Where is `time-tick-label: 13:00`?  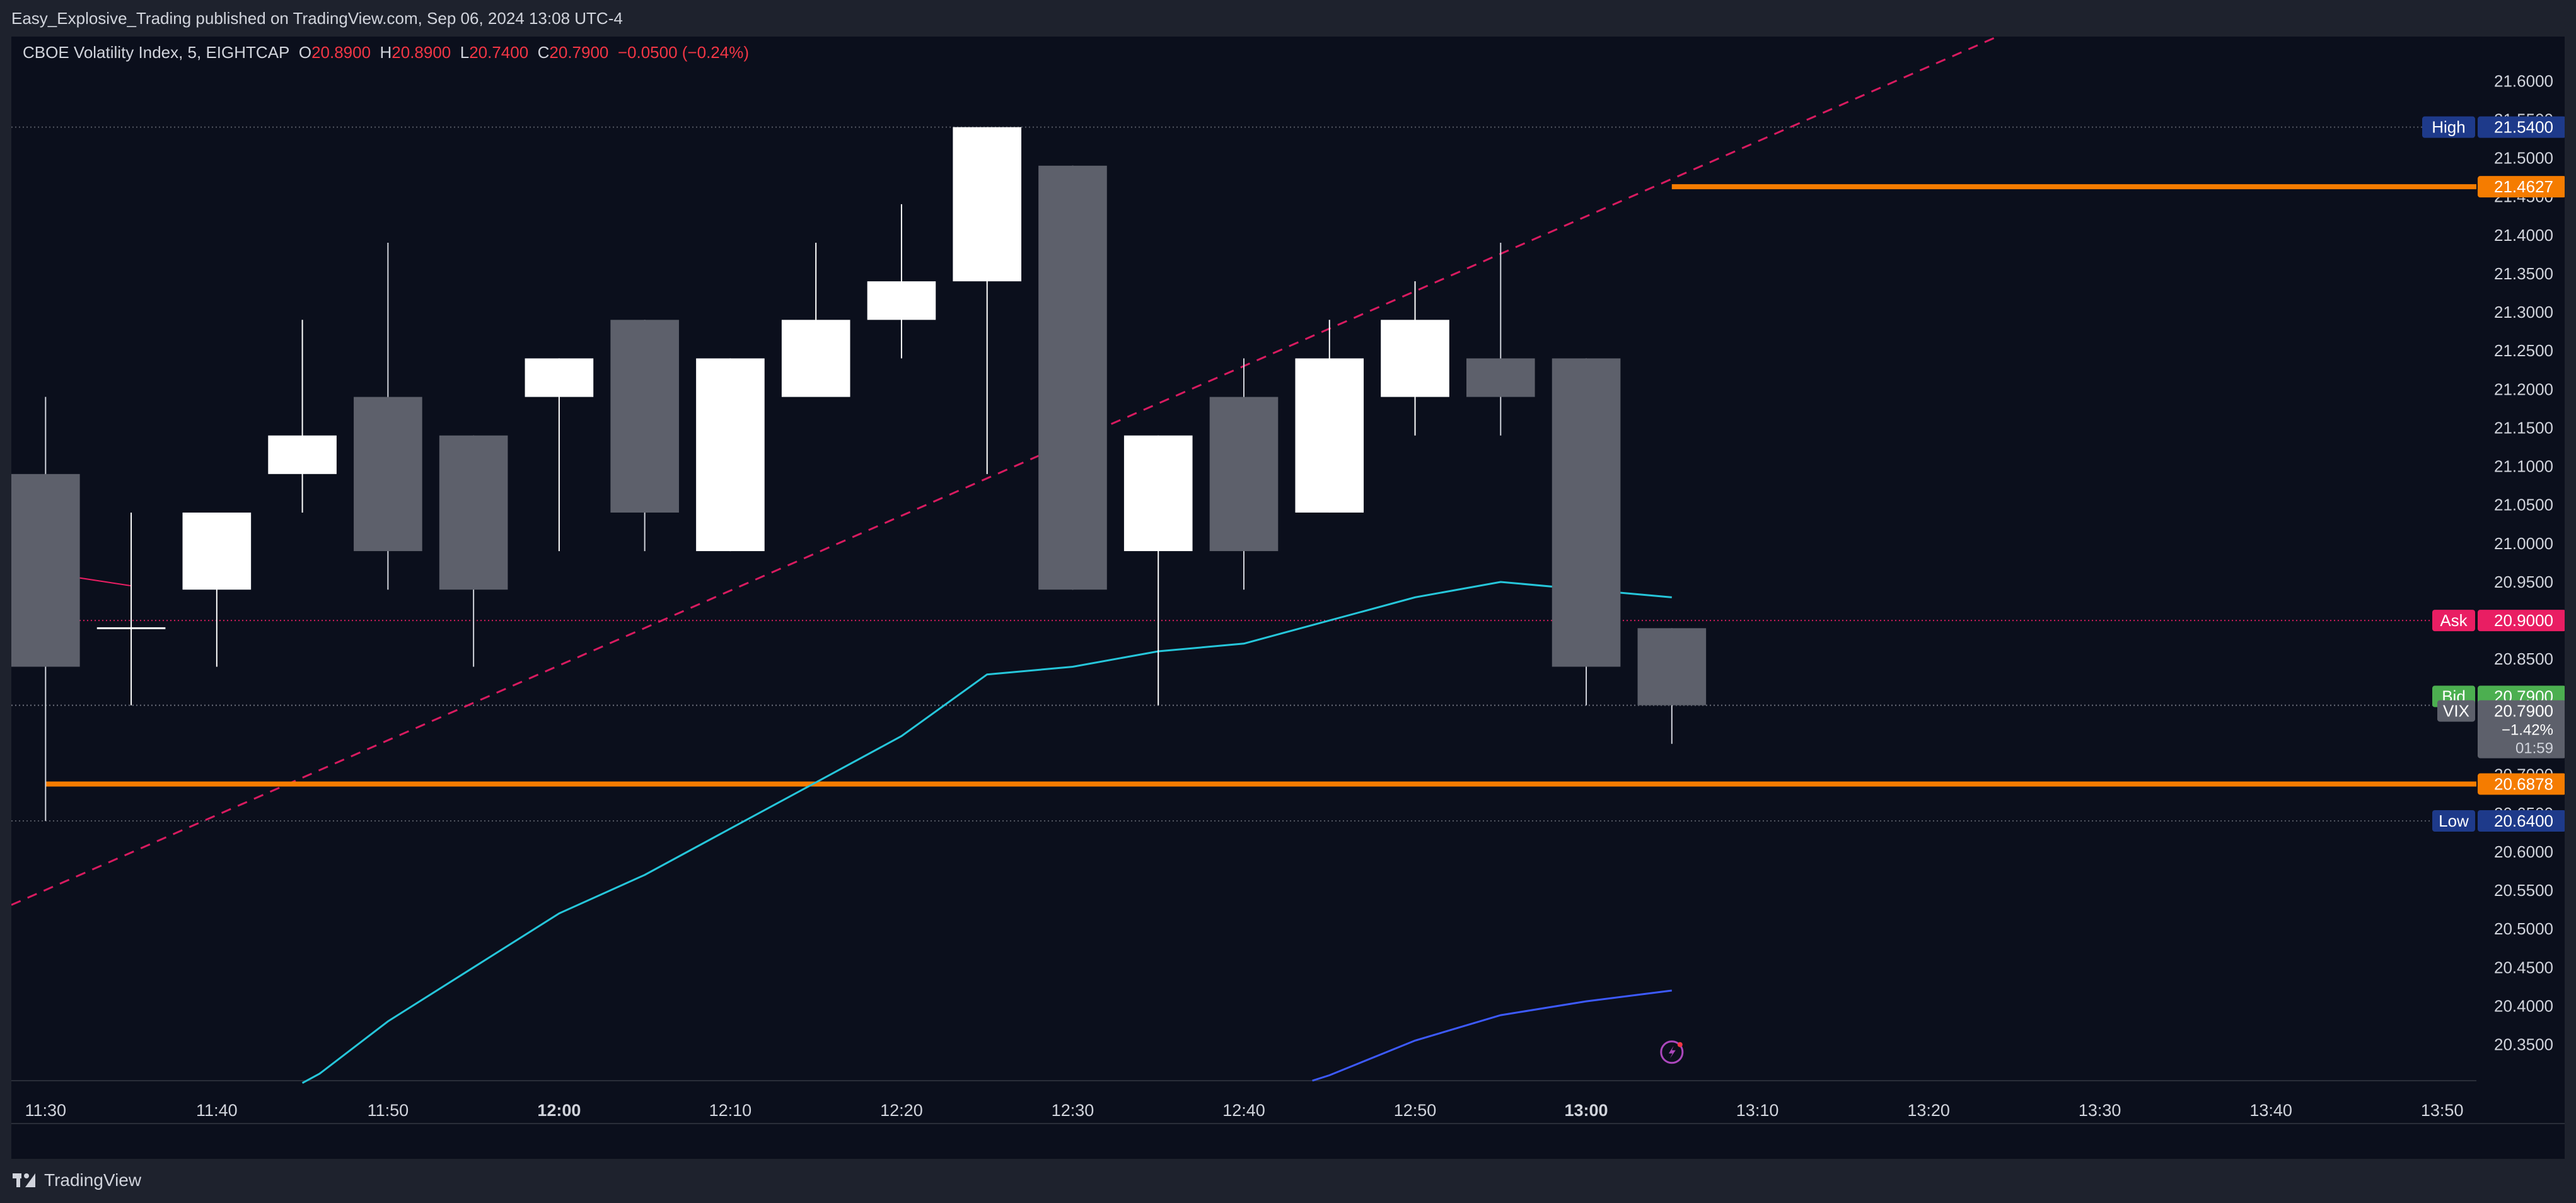
time-tick-label: 13:00 is located at coordinates (1586, 1110).